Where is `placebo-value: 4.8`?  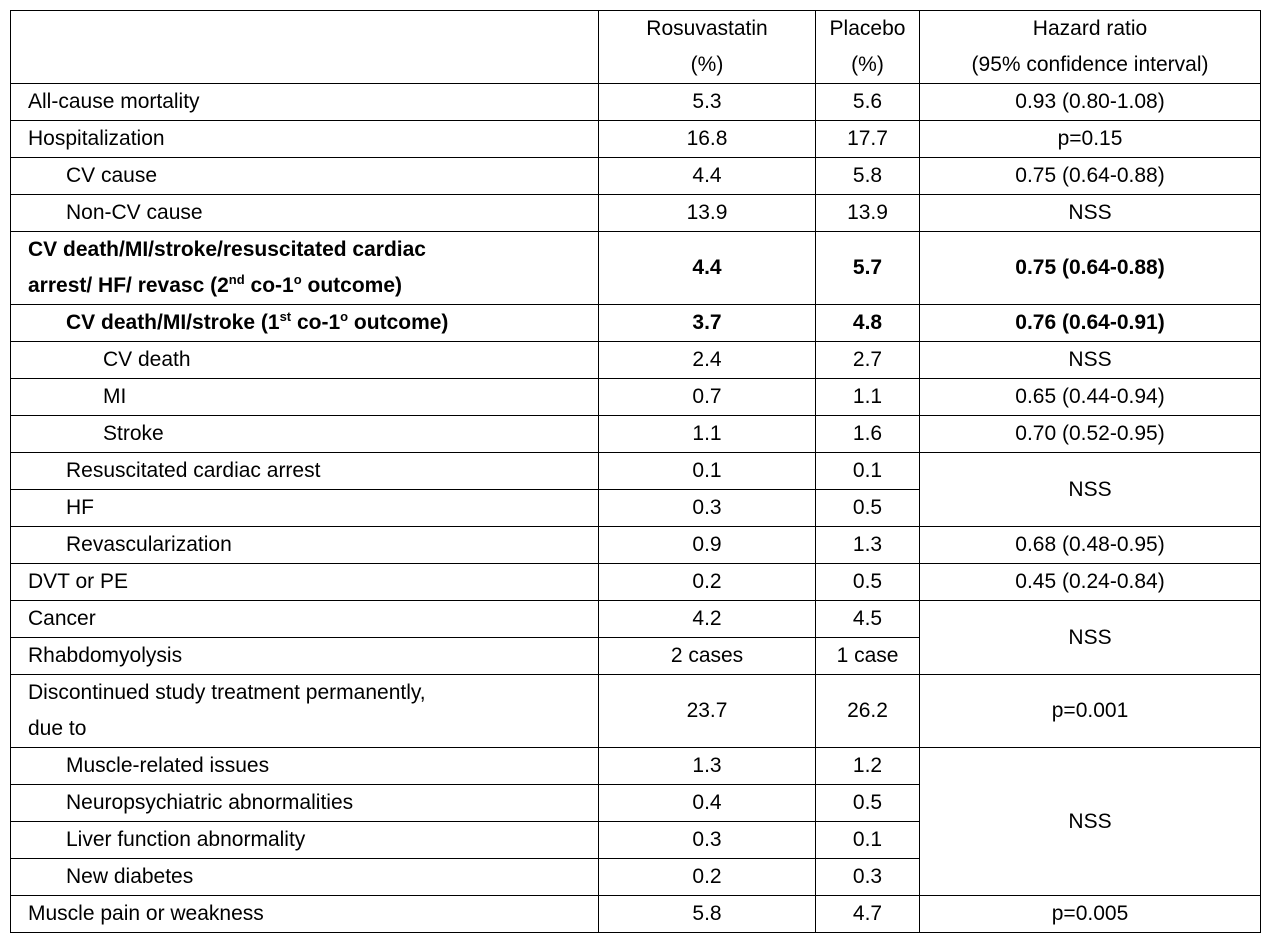
placebo-value: 4.8 is located at coordinates (867, 323).